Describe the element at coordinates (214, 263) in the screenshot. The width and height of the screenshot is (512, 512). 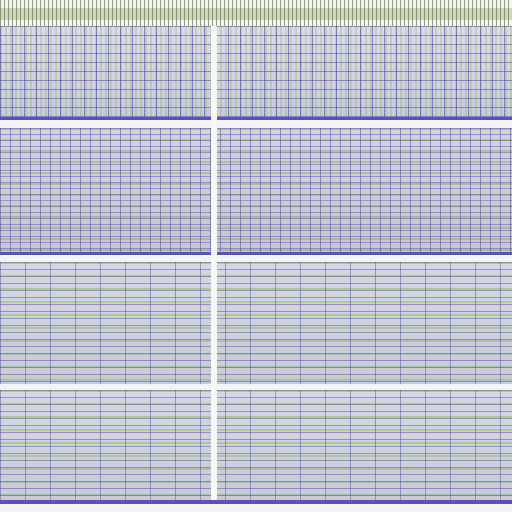
I see `column-divider` at that location.